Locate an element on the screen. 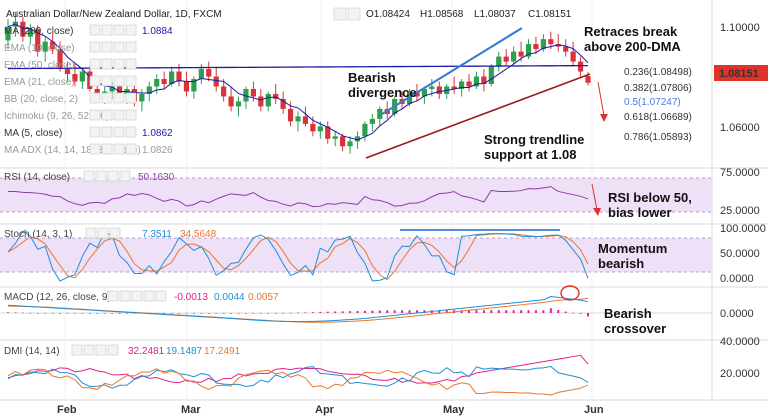 The image size is (768, 420). stoch-label: Stoch (14, 3, 1) is located at coordinates (38, 234).